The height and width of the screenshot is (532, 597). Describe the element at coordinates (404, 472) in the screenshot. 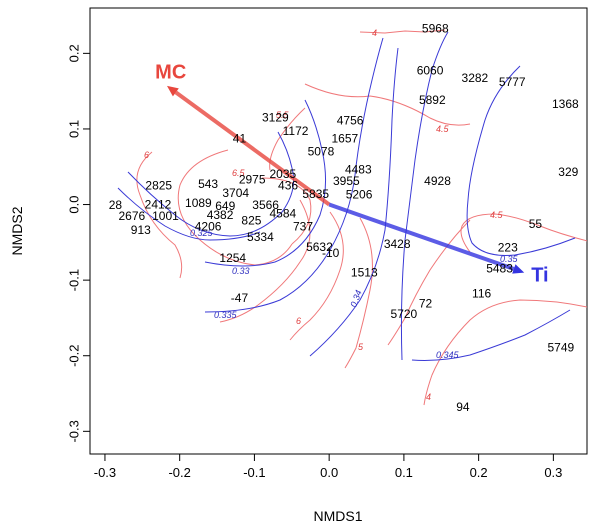

I see `x-tick-label: 0.1` at that location.